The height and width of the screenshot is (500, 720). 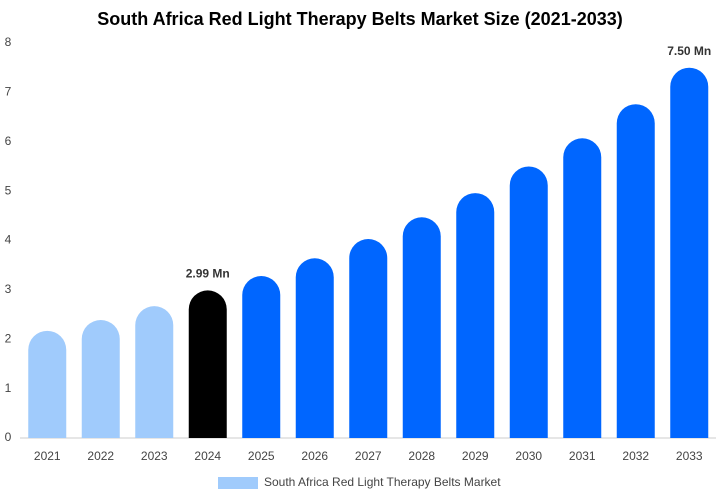 What do you see at coordinates (208, 274) in the screenshot?
I see `value-label: 2.99 Mn` at bounding box center [208, 274].